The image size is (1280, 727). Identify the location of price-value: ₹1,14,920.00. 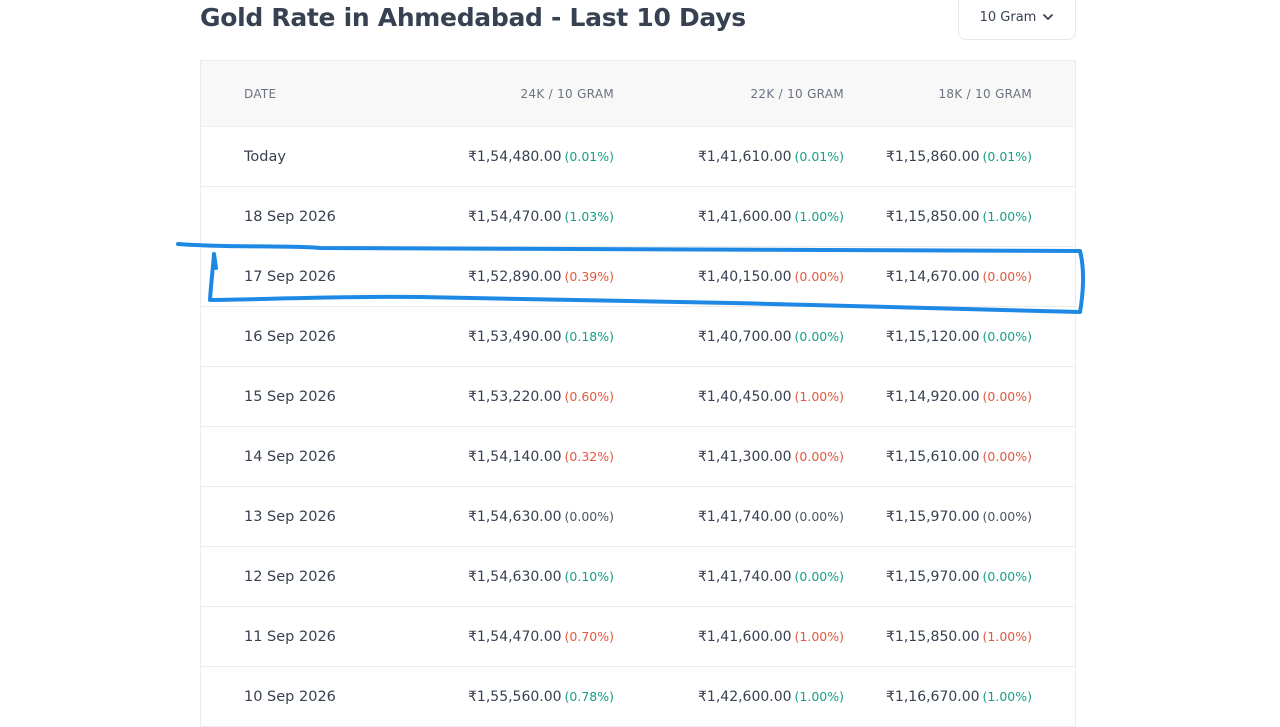
(933, 396).